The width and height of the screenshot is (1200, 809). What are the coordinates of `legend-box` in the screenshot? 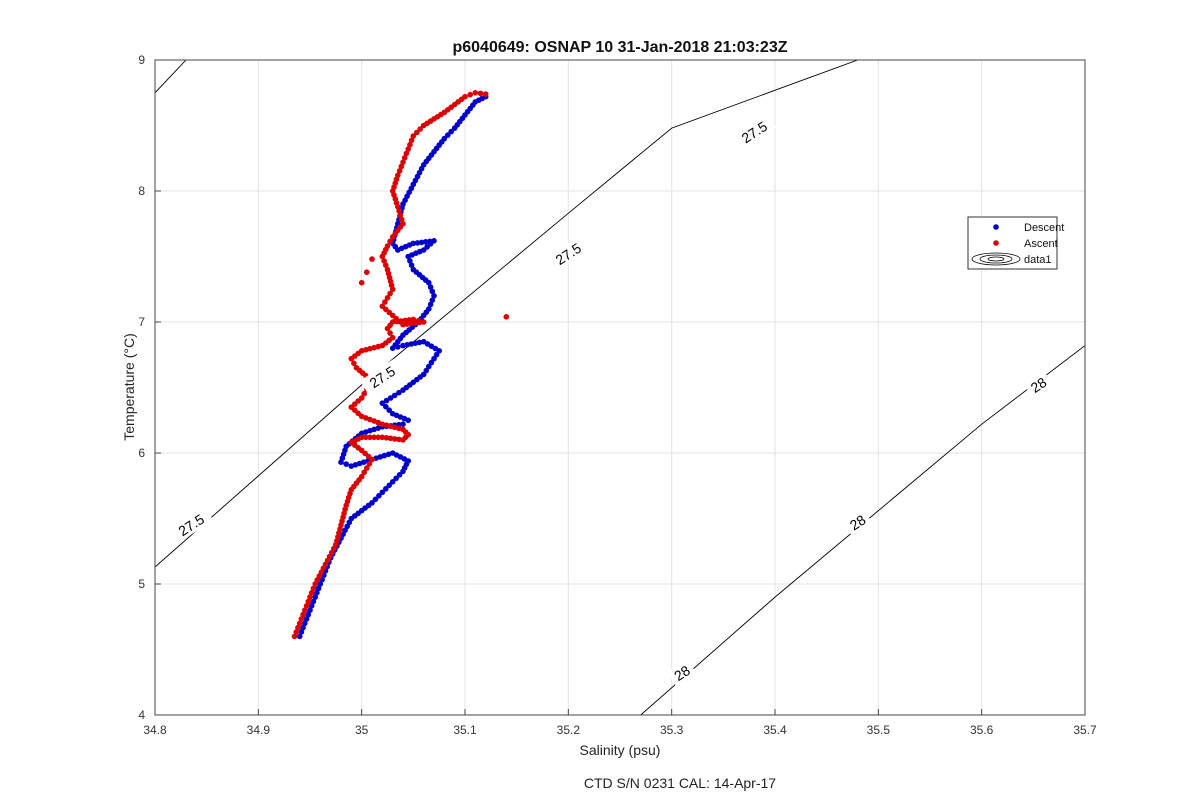 It's located at (1012, 243).